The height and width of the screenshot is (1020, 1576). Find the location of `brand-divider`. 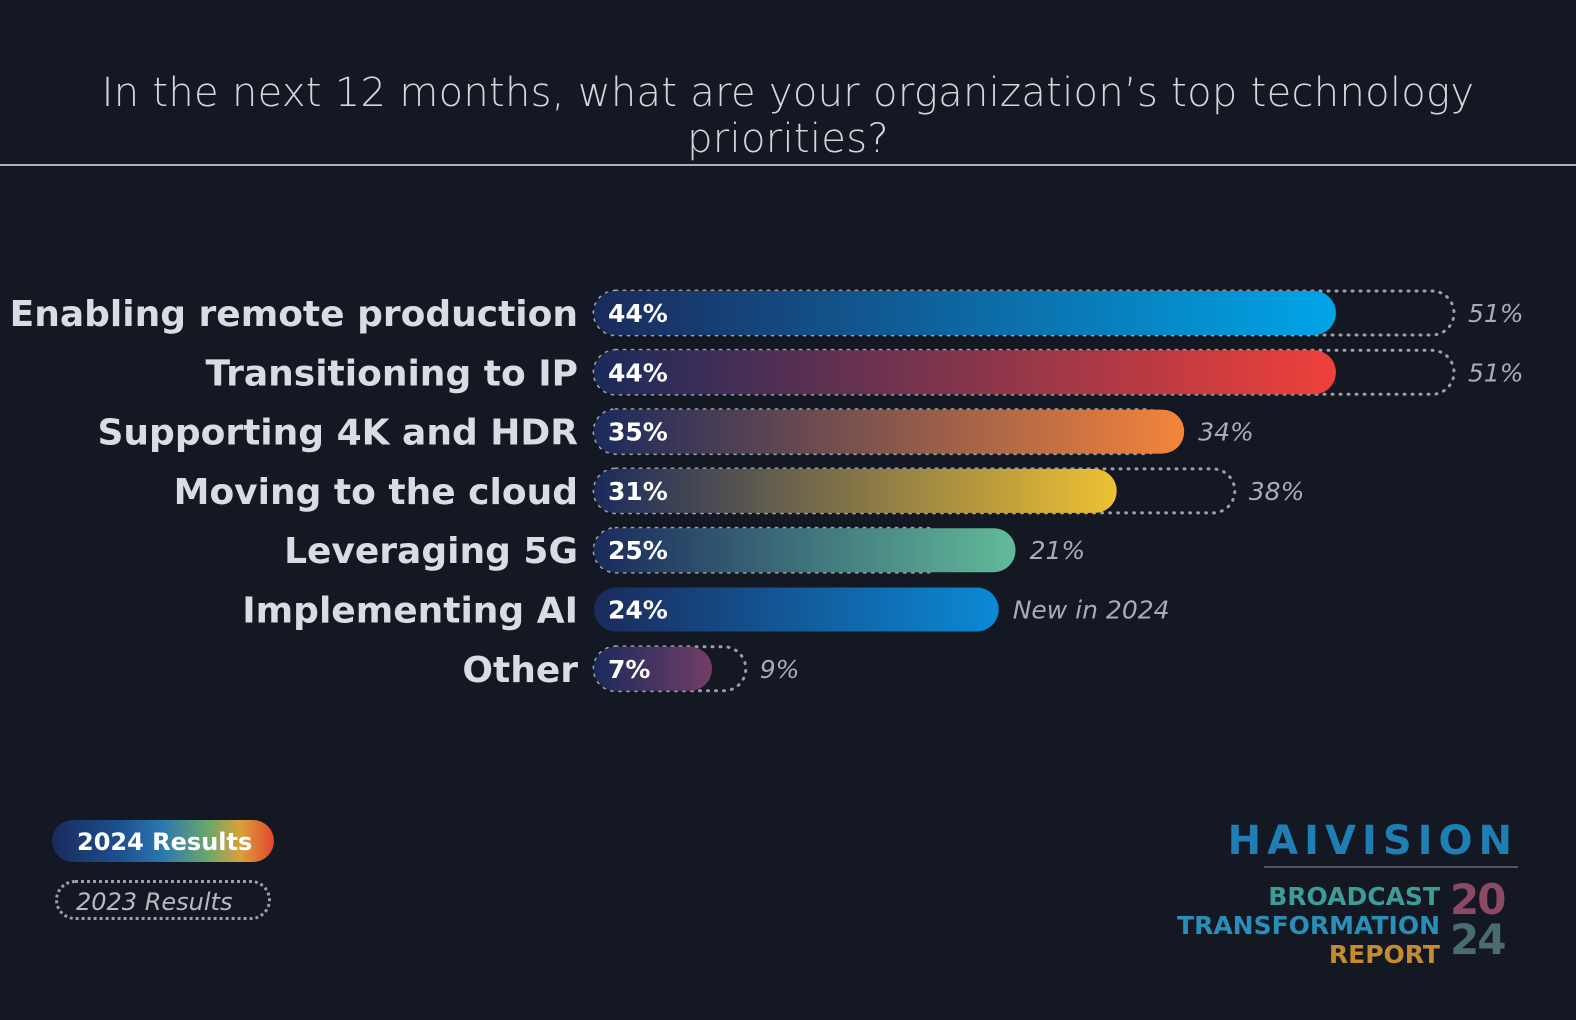

brand-divider is located at coordinates (1391, 867).